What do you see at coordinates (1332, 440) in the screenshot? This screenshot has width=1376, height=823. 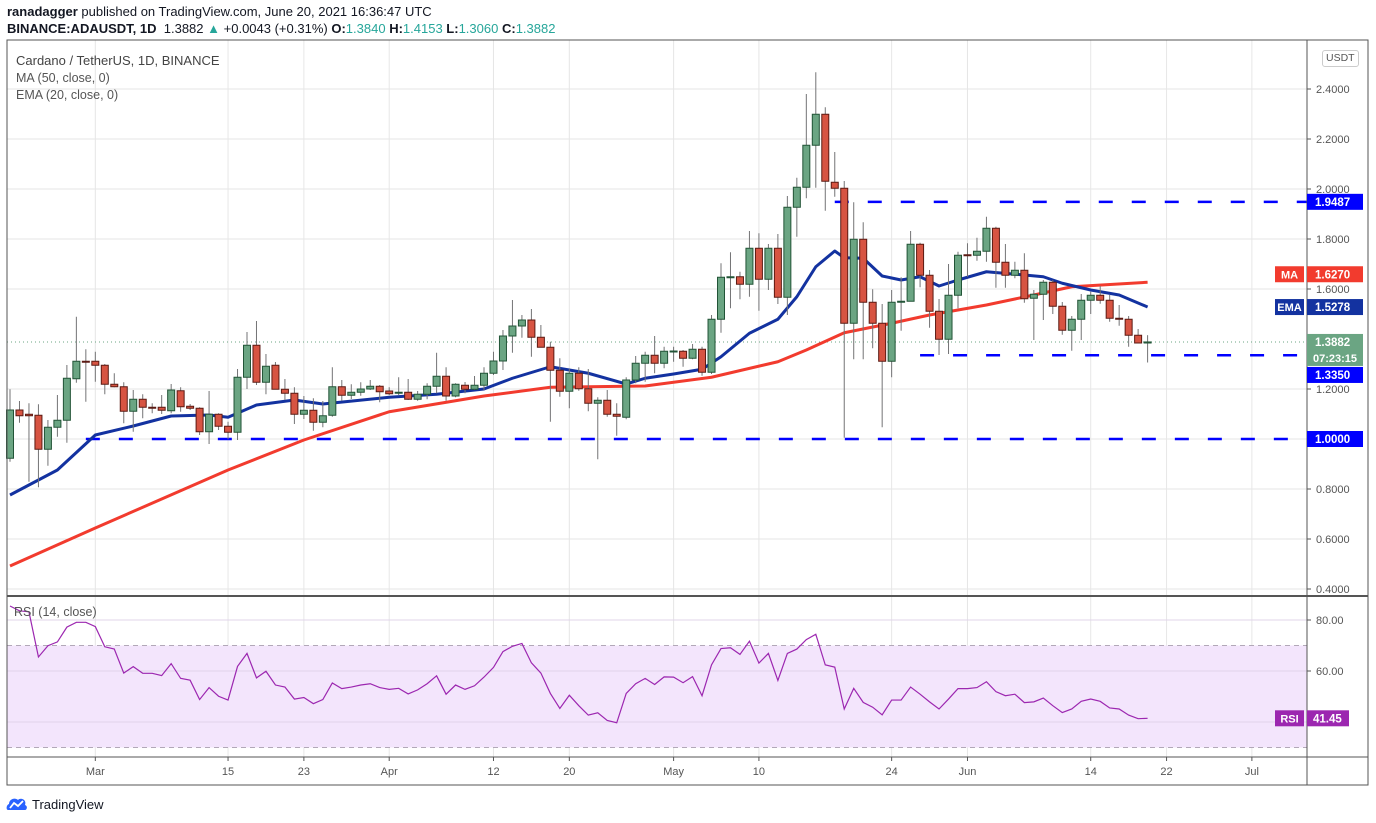 I see `level-price-tag: 1.0000` at bounding box center [1332, 440].